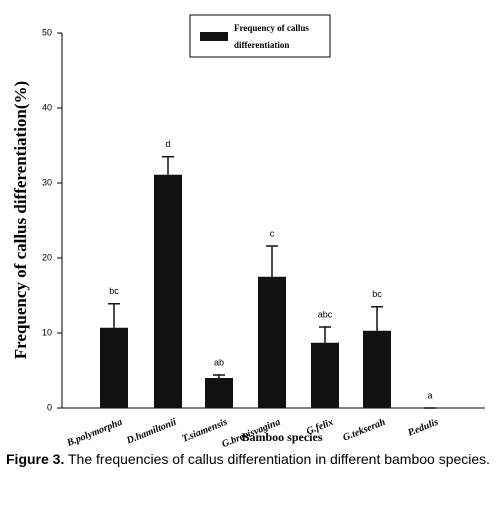 The height and width of the screenshot is (517, 500). What do you see at coordinates (214, 36) in the screenshot?
I see `legend-swatch` at bounding box center [214, 36].